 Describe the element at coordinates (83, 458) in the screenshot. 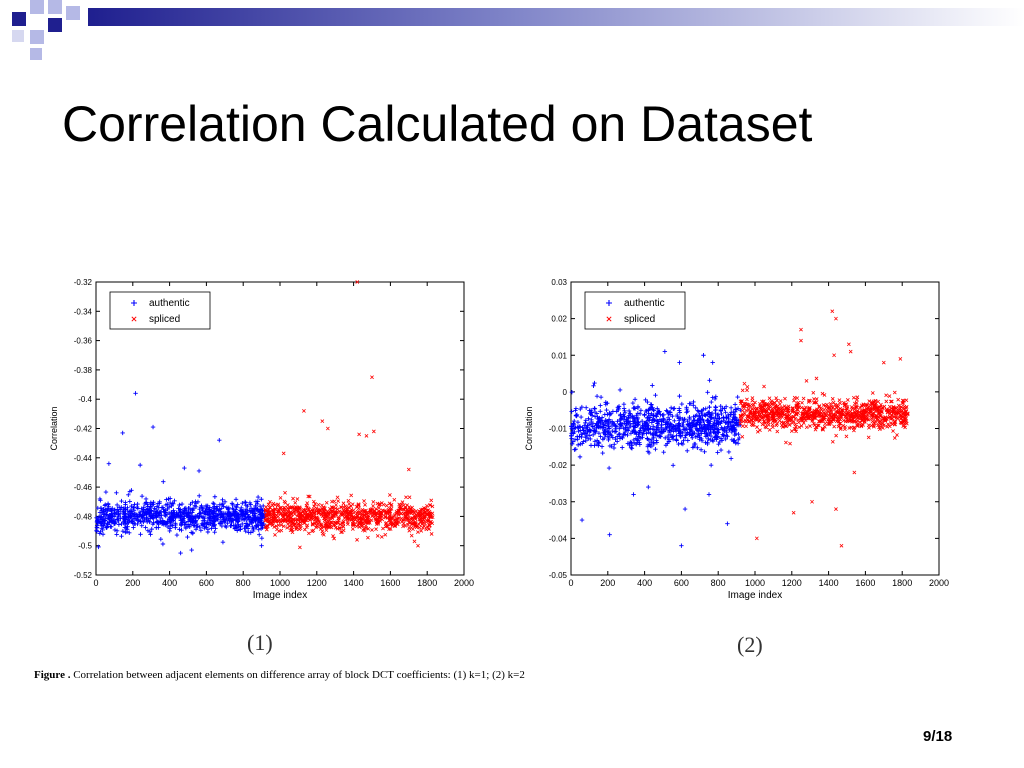

I see `y-tick-label: -0.44` at that location.